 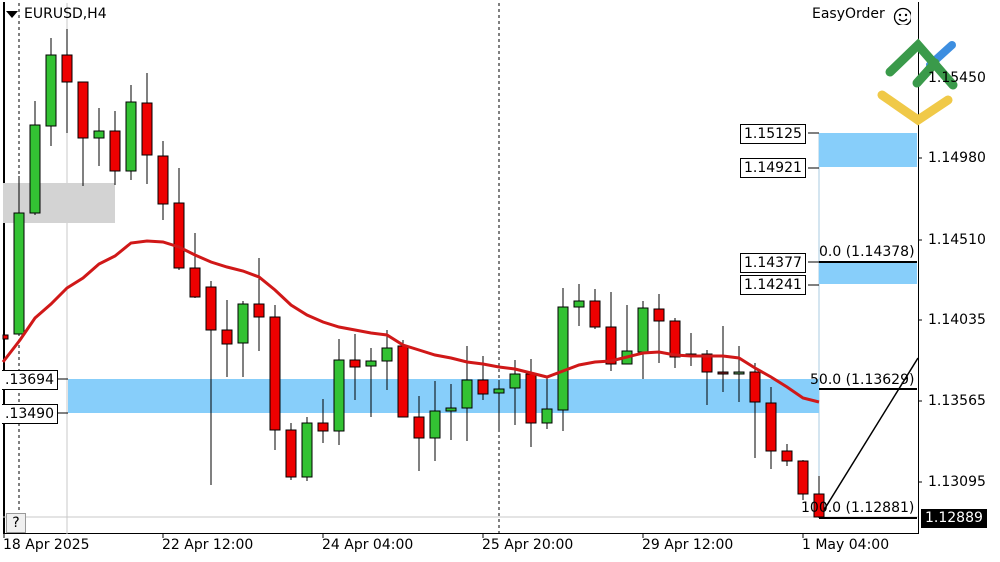 What do you see at coordinates (954, 518) in the screenshot?
I see `current-price-label: 1.12889` at bounding box center [954, 518].